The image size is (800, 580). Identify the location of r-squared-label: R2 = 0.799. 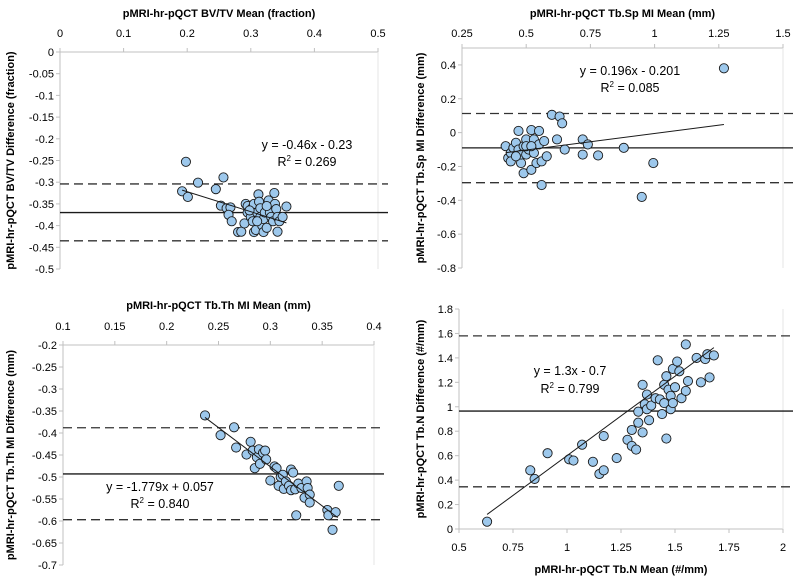
(569, 388).